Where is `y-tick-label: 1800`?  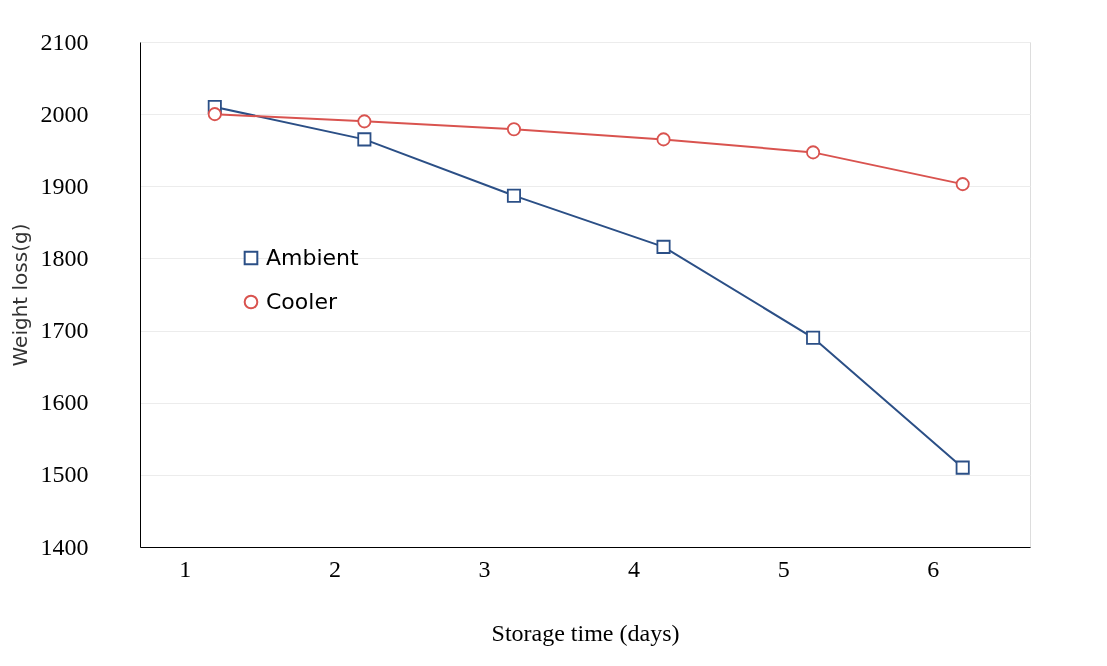
y-tick-label: 1800 is located at coordinates (64, 257).